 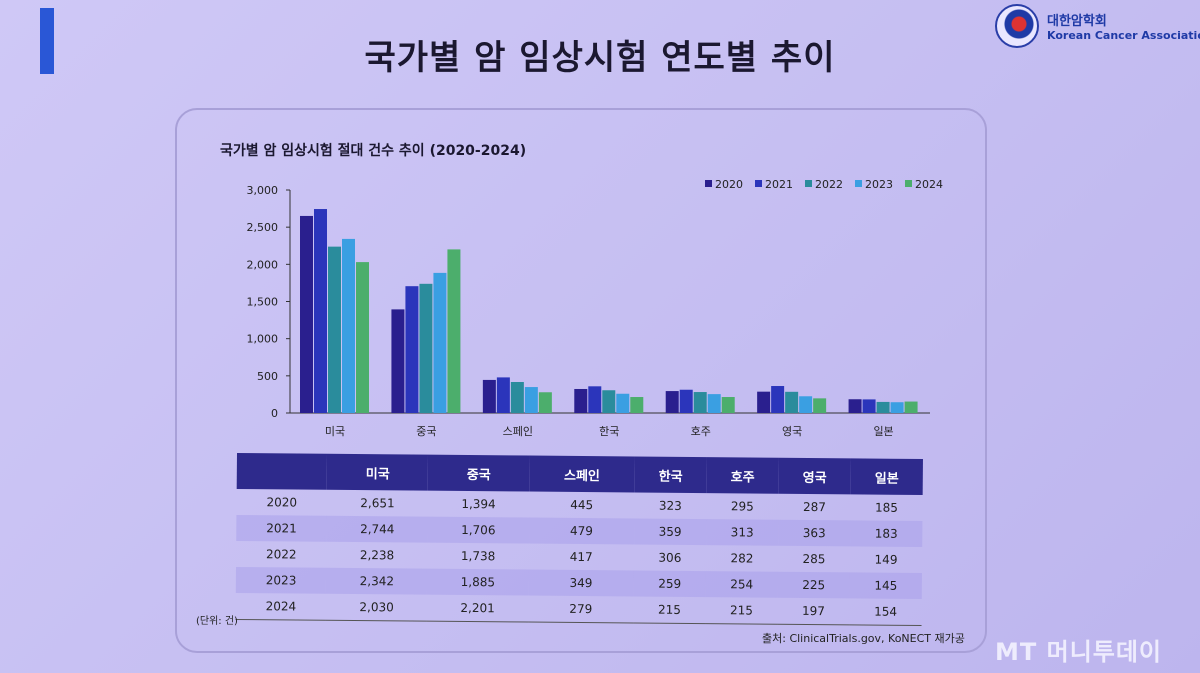 What do you see at coordinates (886, 476) in the screenshot?
I see `column-header: 일본` at bounding box center [886, 476].